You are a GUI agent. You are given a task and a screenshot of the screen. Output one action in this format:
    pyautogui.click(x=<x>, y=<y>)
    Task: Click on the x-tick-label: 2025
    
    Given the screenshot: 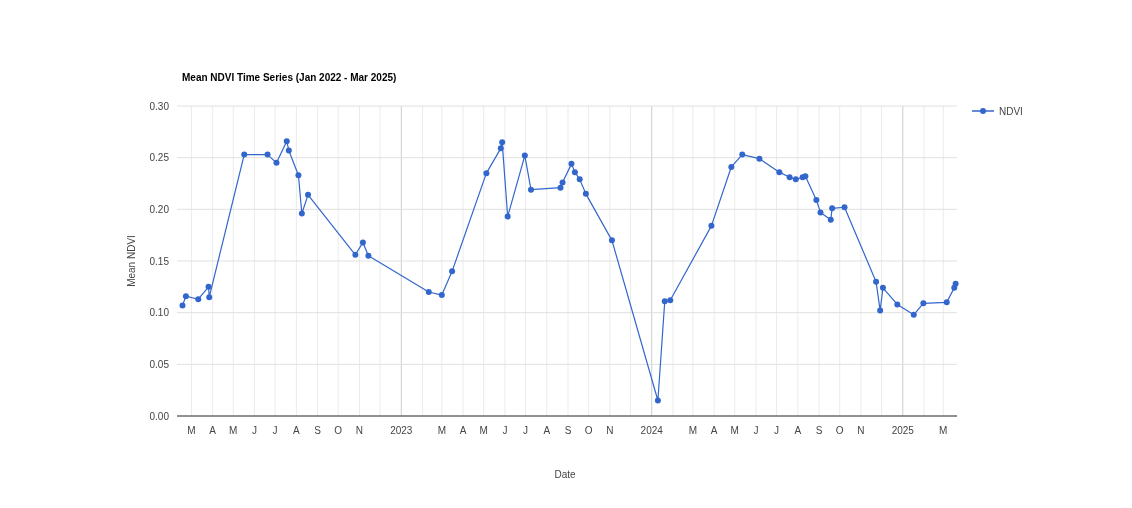 What is the action you would take?
    pyautogui.click(x=903, y=430)
    